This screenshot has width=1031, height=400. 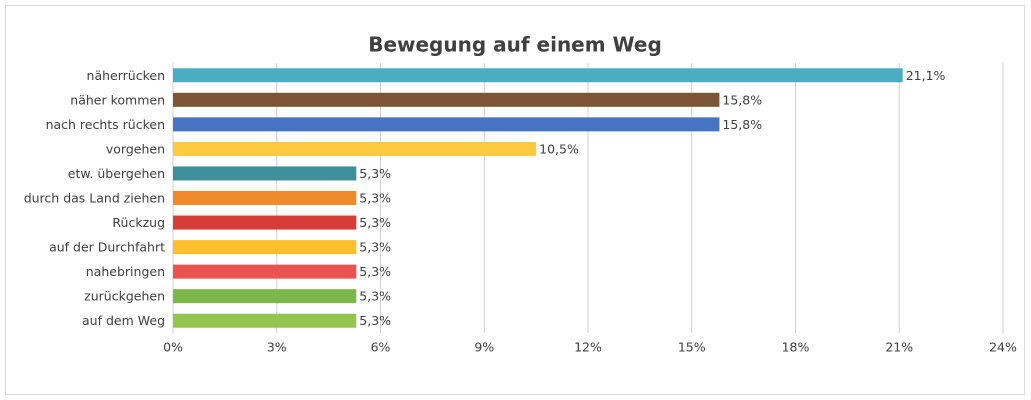 What do you see at coordinates (899, 347) in the screenshot?
I see `x-tick-label: 21%` at bounding box center [899, 347].